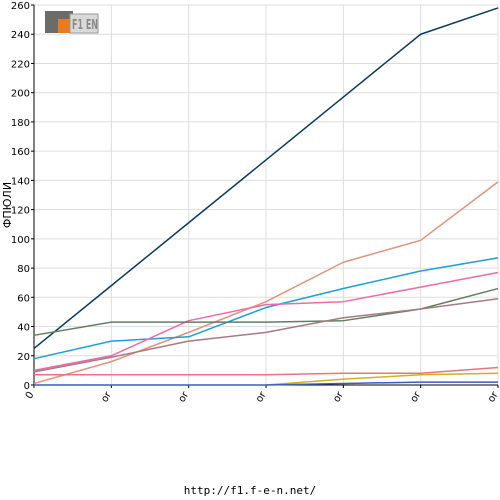 Image resolution: width=500 pixels, height=500 pixels. I want to click on logo: F1 EN, so click(72, 22).